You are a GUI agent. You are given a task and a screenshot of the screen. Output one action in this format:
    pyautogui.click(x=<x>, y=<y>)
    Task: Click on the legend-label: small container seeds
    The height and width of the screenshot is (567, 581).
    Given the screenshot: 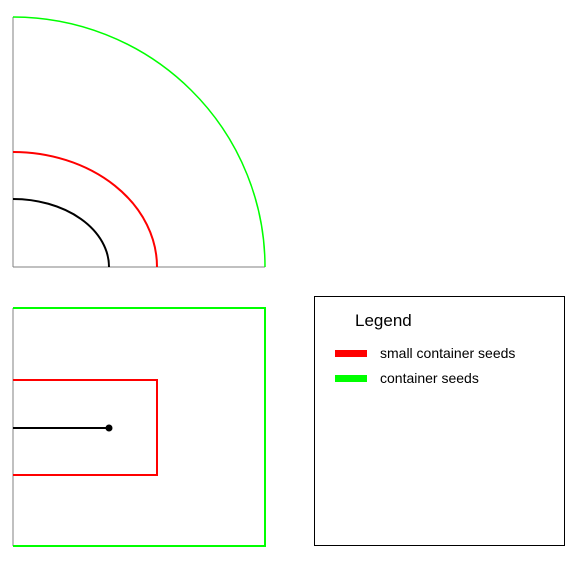 What is the action you would take?
    pyautogui.click(x=448, y=353)
    